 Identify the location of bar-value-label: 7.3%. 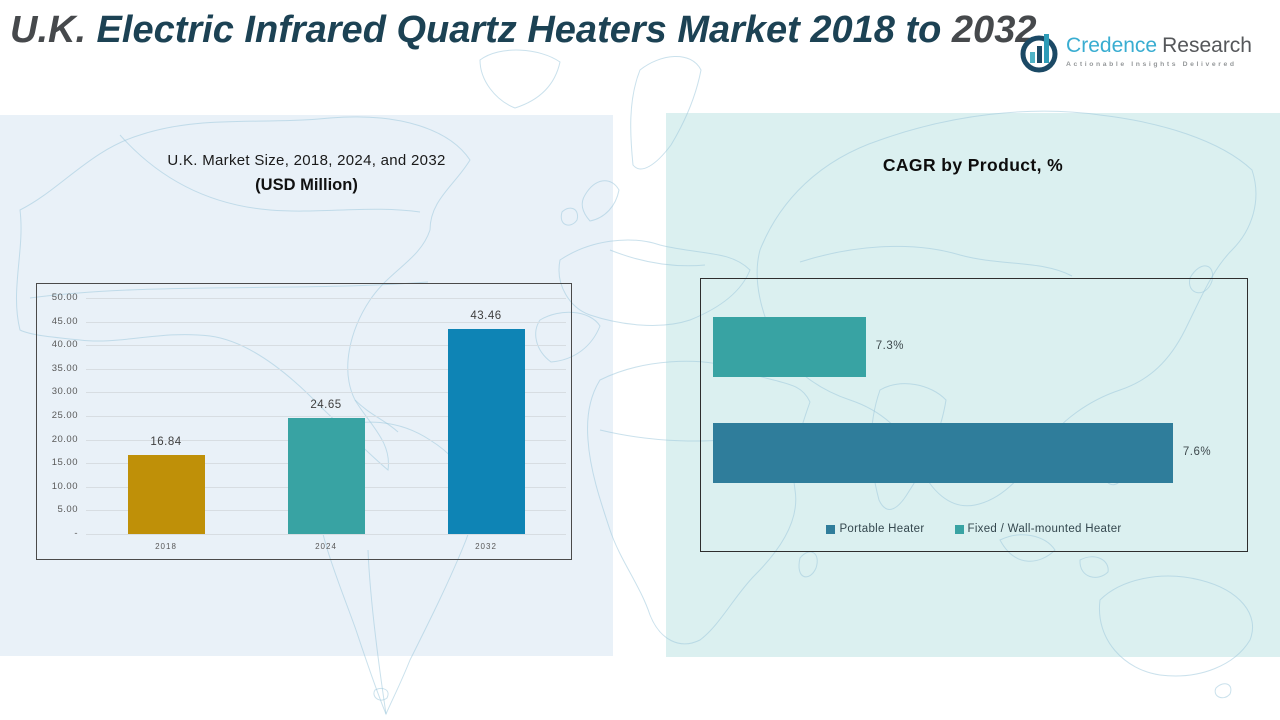
(889, 346).